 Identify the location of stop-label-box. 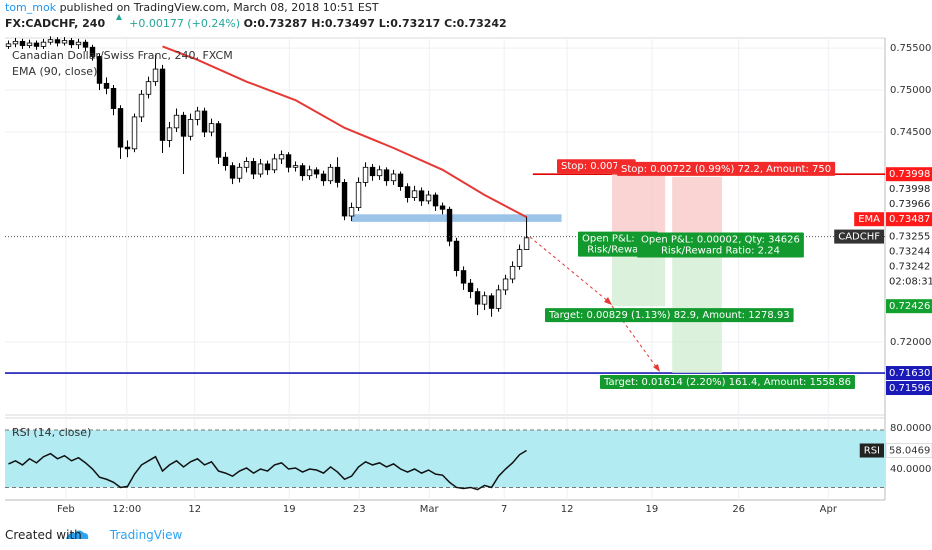
(726, 168).